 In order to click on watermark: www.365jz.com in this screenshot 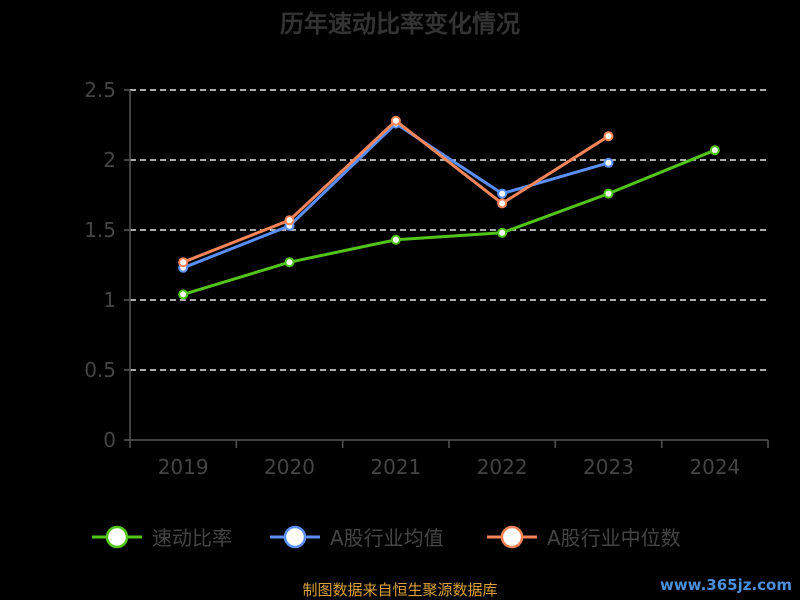, I will do `click(726, 585)`.